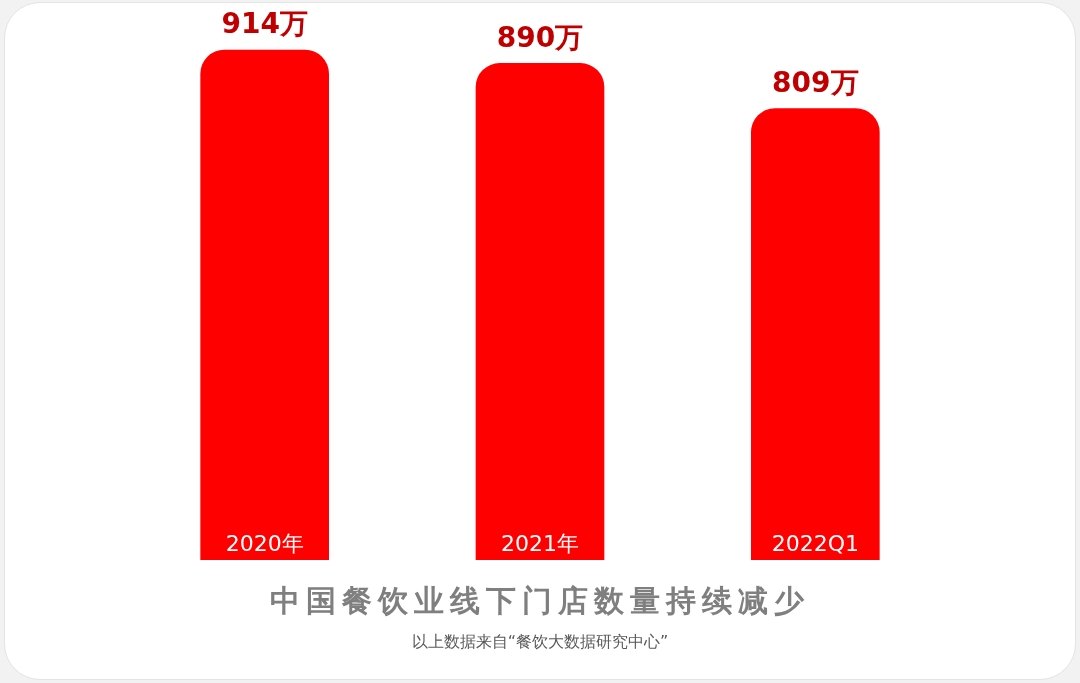 This screenshot has height=683, width=1080. What do you see at coordinates (540, 37) in the screenshot?
I see `data-label: 890万` at bounding box center [540, 37].